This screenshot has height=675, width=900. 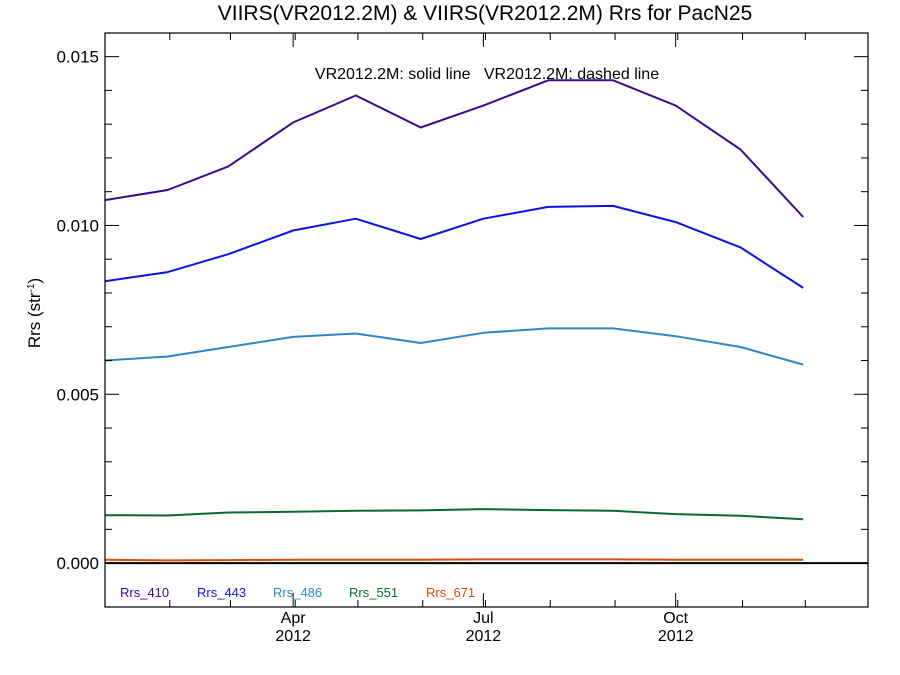 What do you see at coordinates (294, 618) in the screenshot?
I see `x-tick-label-month: Apr` at bounding box center [294, 618].